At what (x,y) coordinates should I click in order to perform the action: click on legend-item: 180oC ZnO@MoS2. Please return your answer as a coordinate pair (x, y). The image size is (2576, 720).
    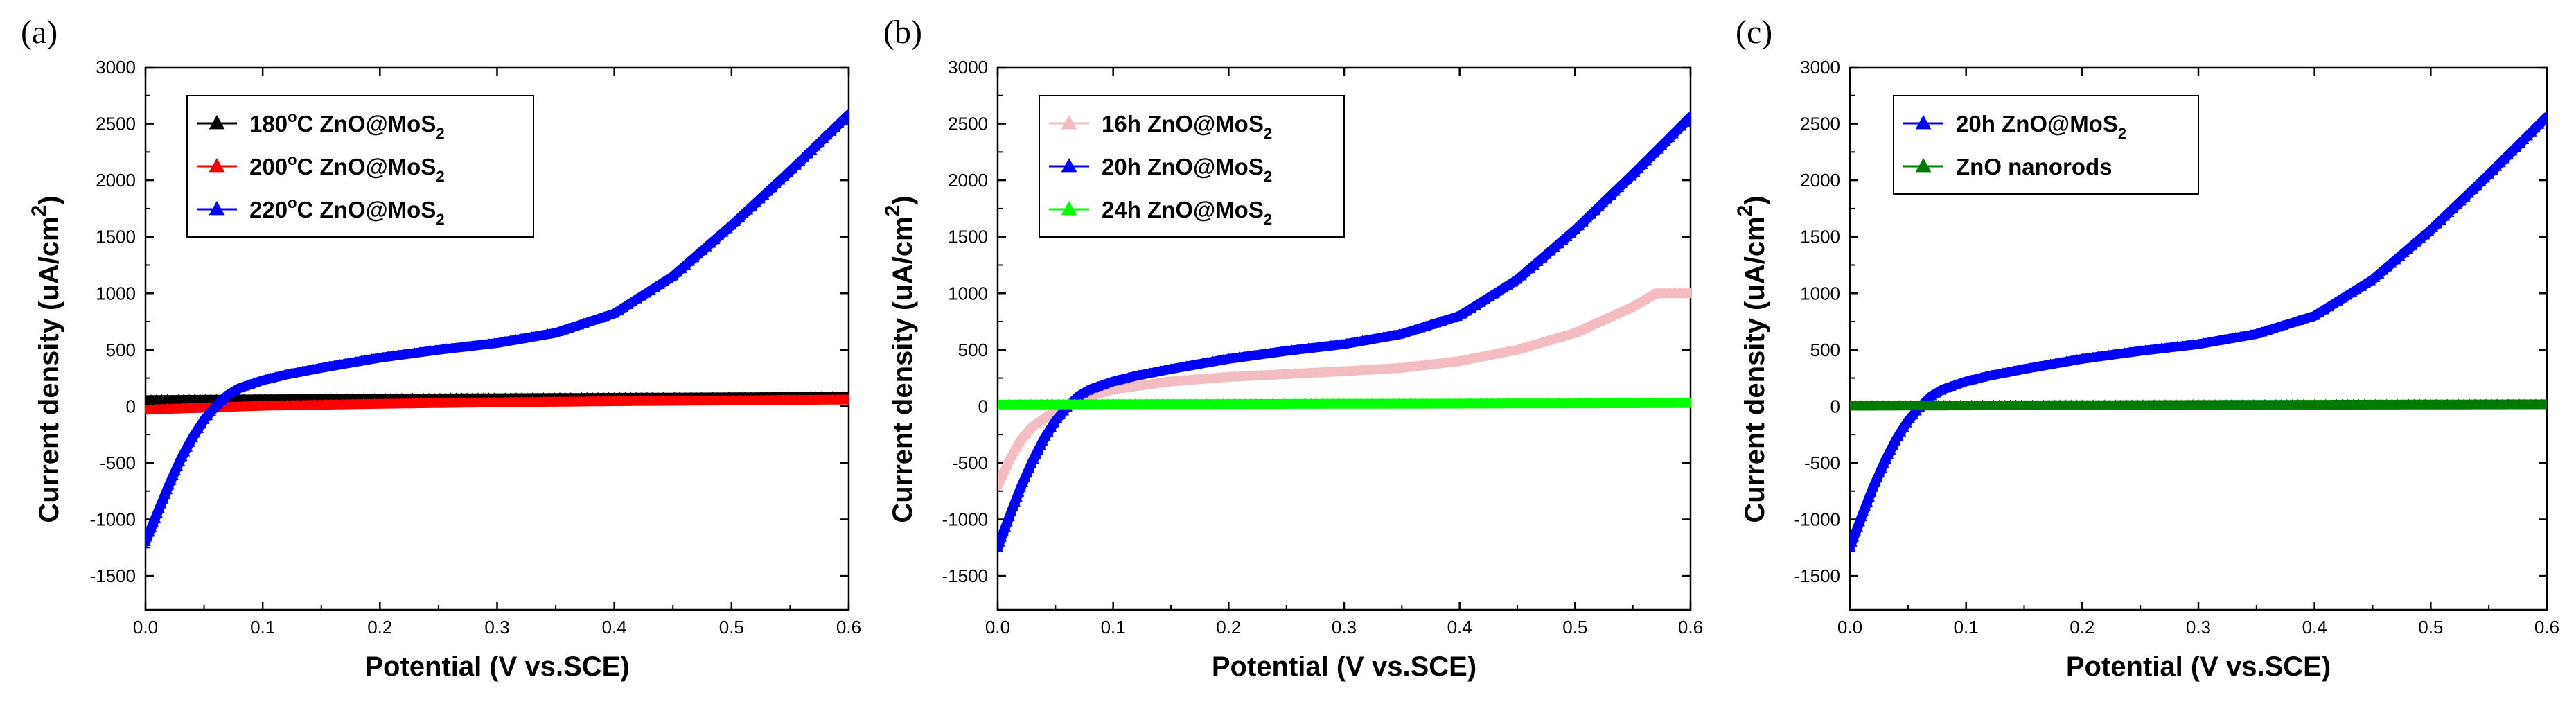
    Looking at the image, I should click on (321, 125).